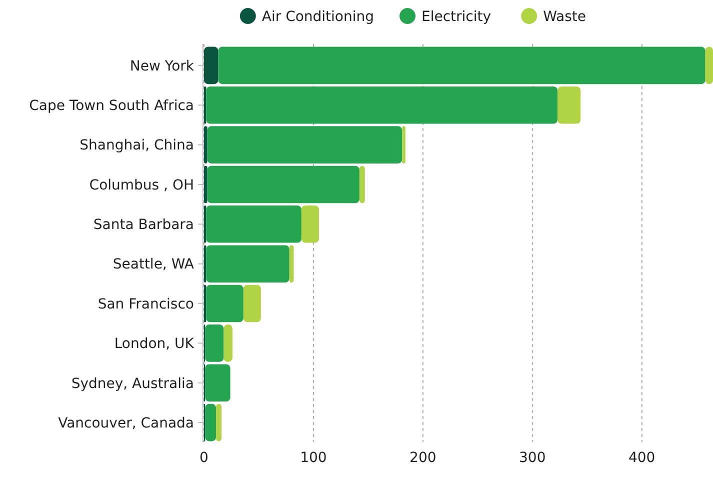  I want to click on x-tick-label: 200, so click(423, 458).